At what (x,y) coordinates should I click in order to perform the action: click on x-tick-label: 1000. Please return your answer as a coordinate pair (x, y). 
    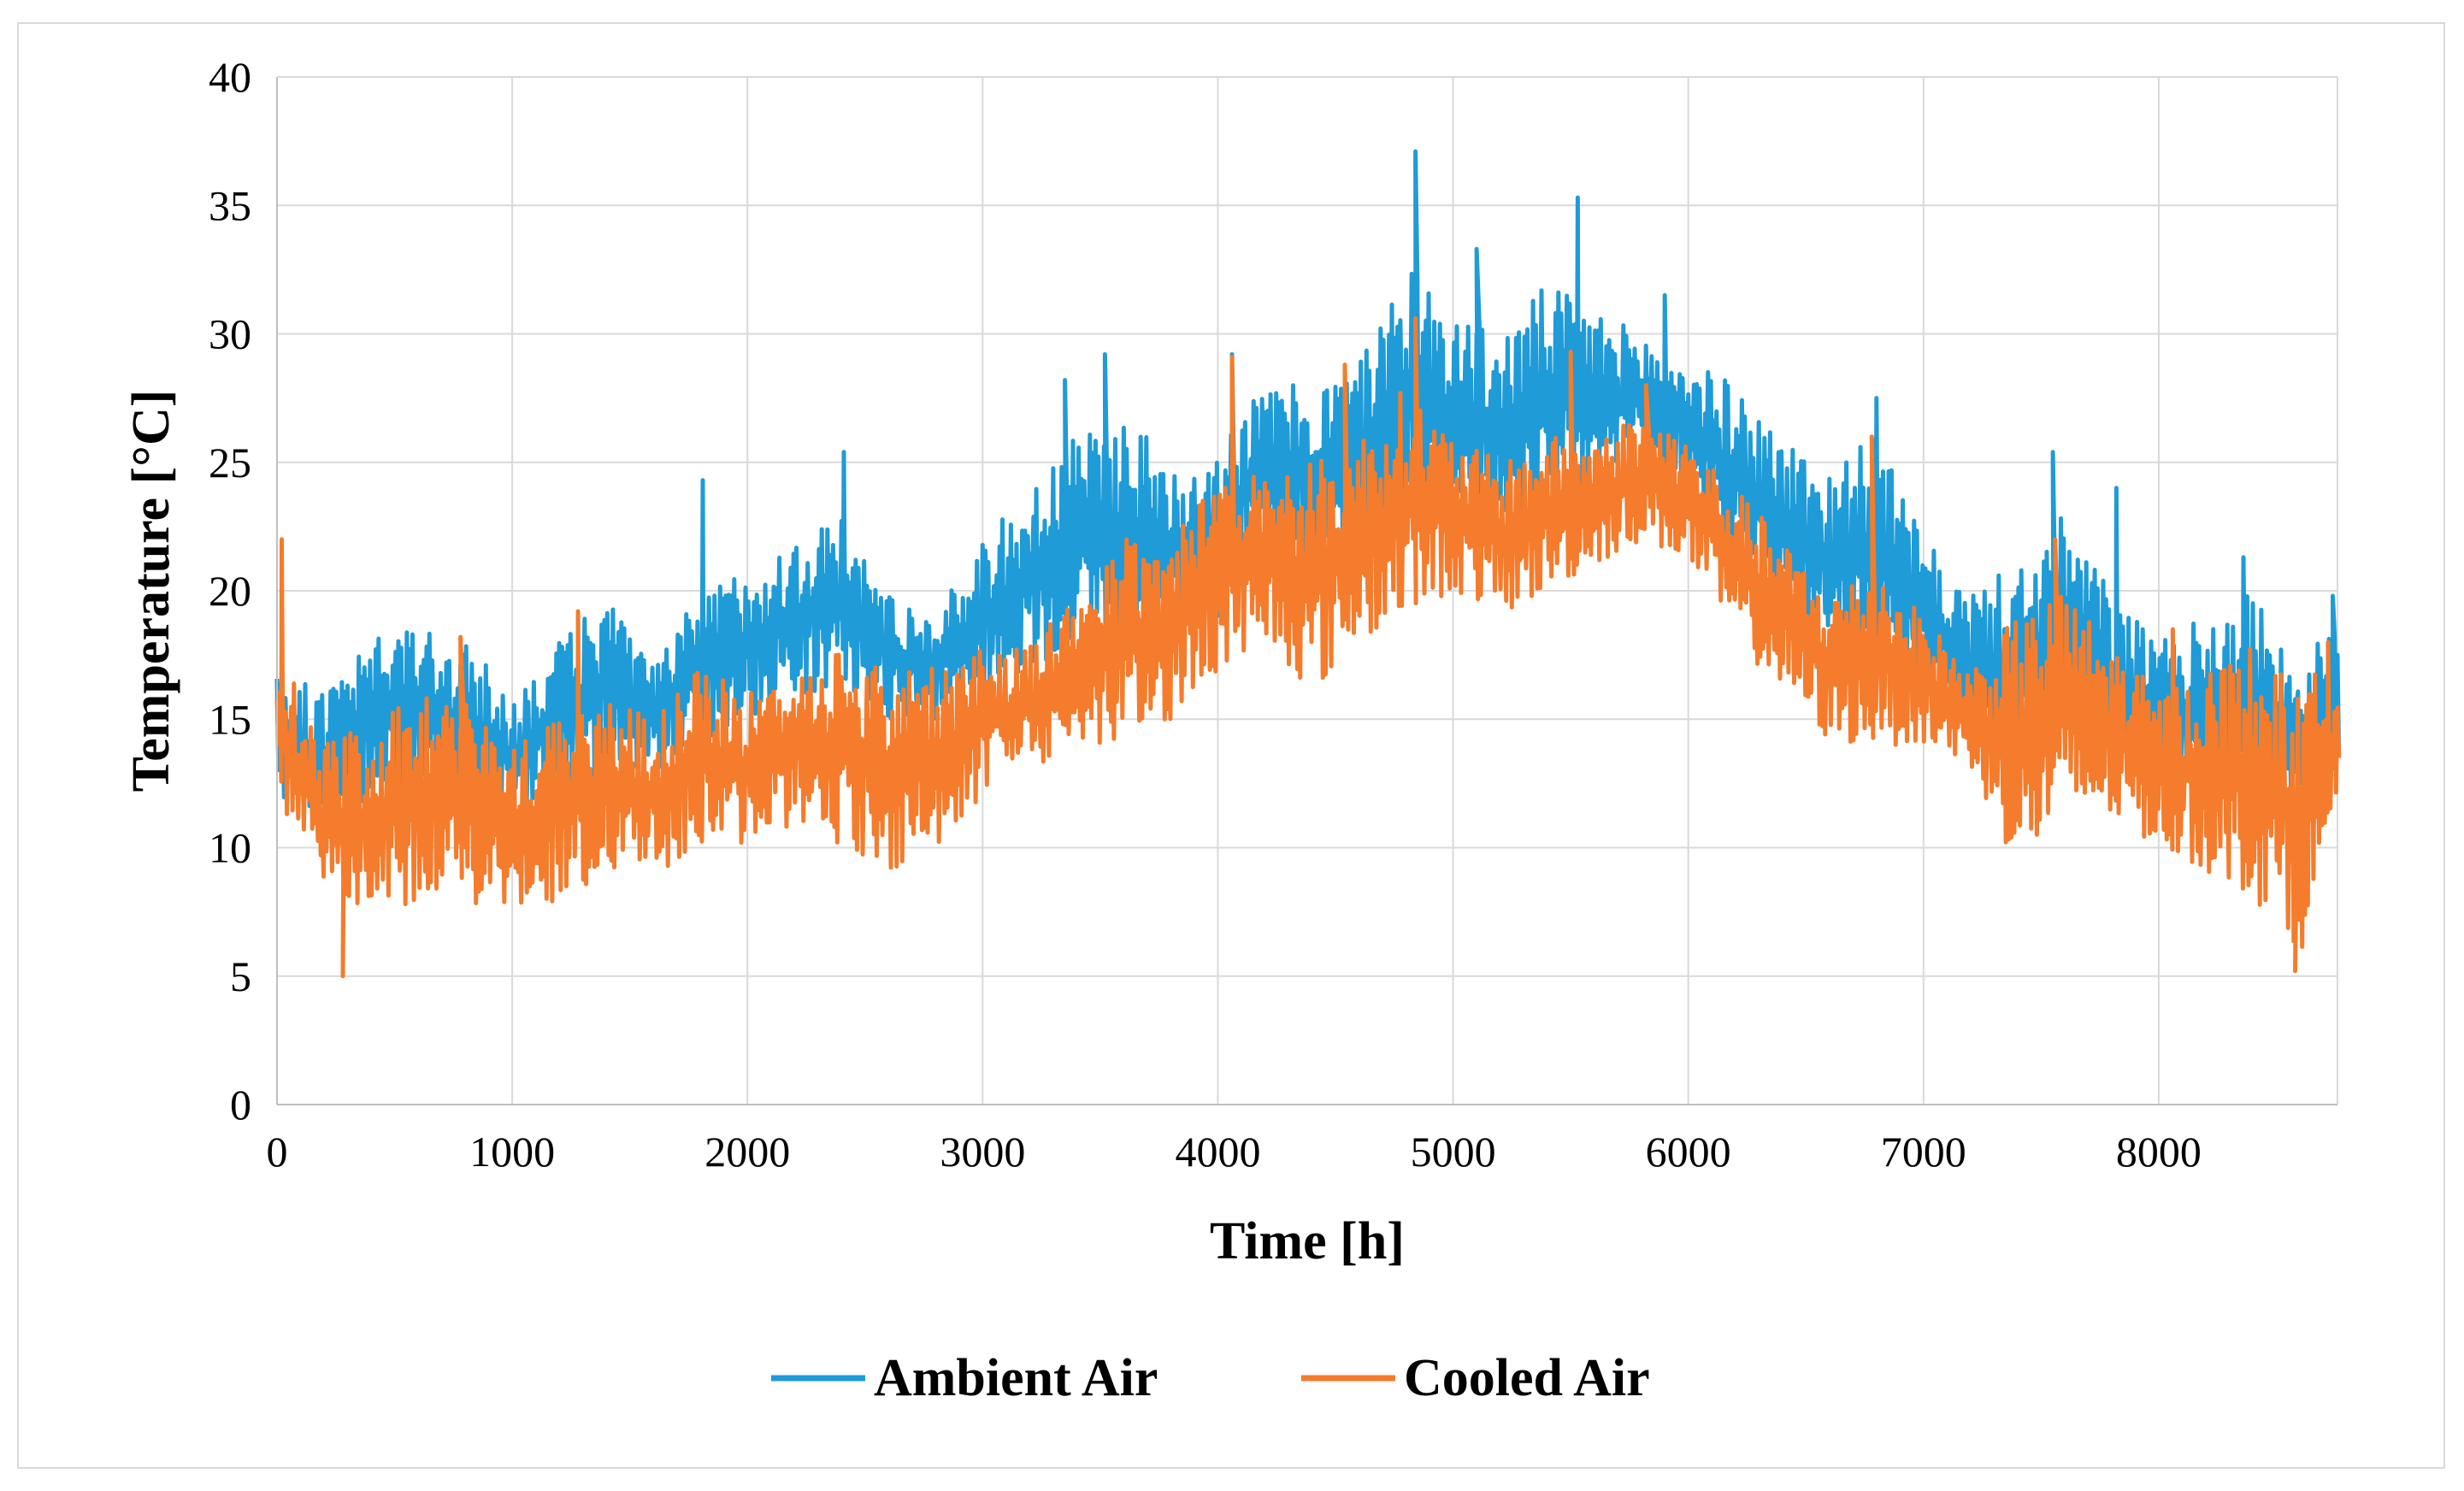
    Looking at the image, I should click on (512, 1152).